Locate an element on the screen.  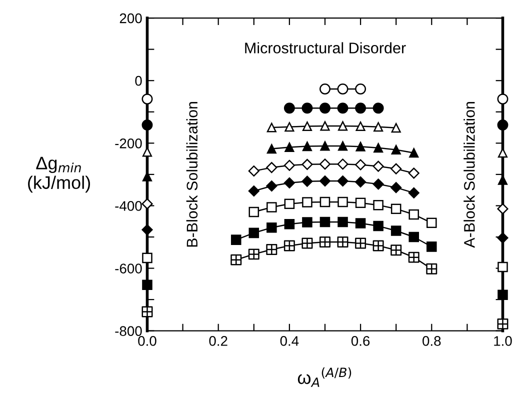
annotation: Microstructural Disorder is located at coordinates (325, 48).